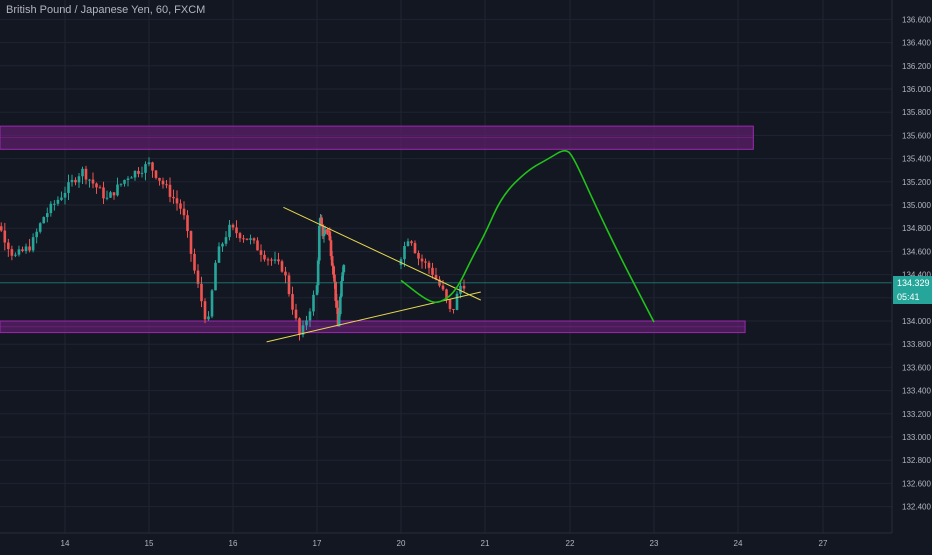 This screenshot has height=555, width=932. What do you see at coordinates (916, 135) in the screenshot?
I see `price-tick-label: 135.600` at bounding box center [916, 135].